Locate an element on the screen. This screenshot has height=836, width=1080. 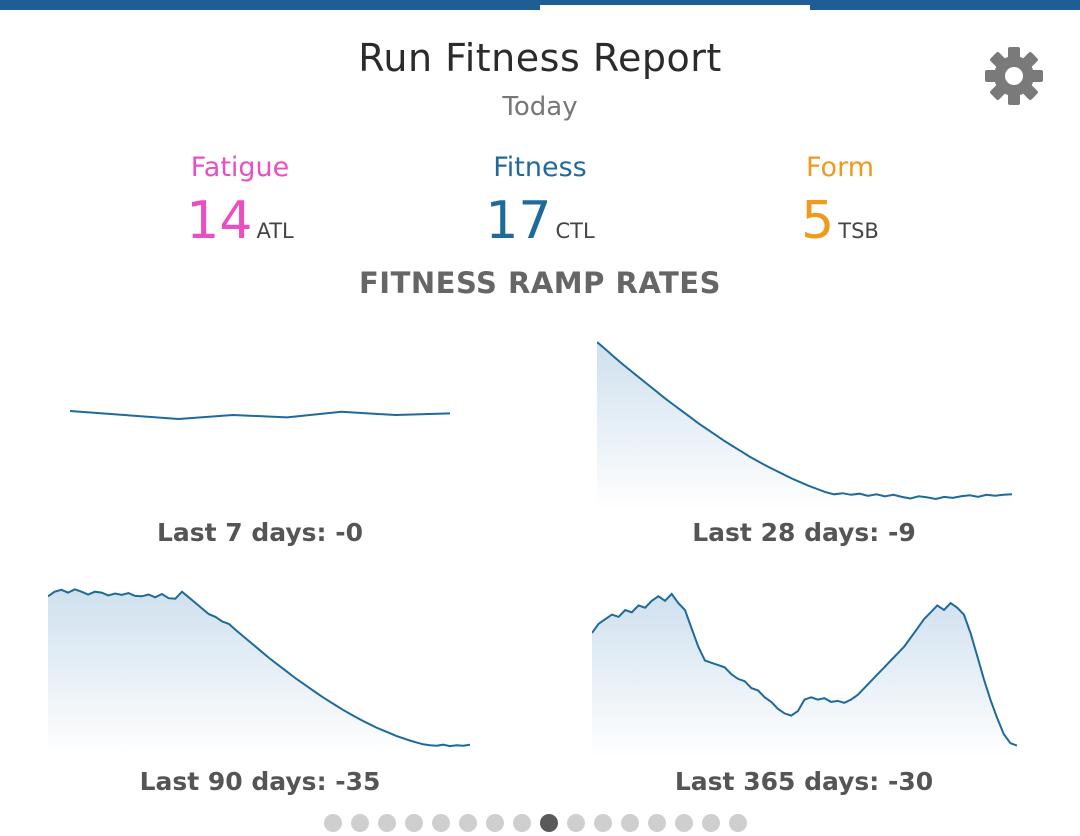
chart-365-days is located at coordinates (804, 674).